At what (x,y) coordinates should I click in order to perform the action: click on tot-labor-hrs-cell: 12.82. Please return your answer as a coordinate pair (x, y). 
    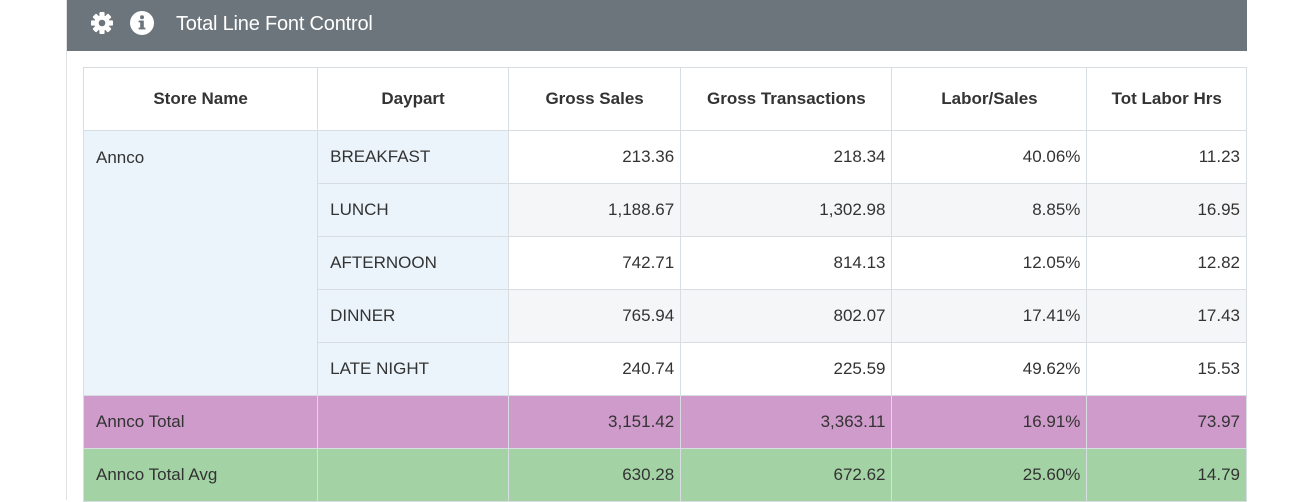
    Looking at the image, I should click on (1166, 263).